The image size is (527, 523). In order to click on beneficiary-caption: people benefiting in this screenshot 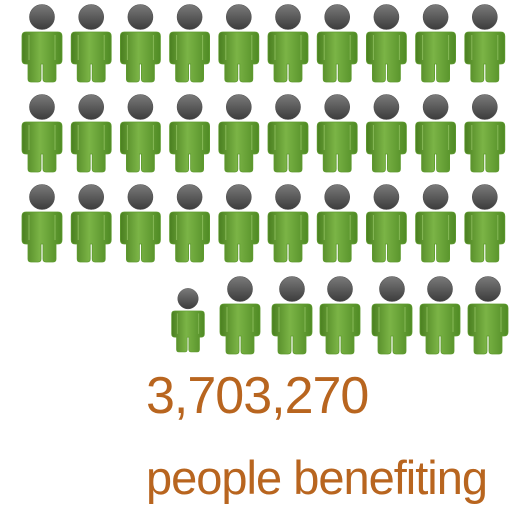, I will do `click(317, 477)`.